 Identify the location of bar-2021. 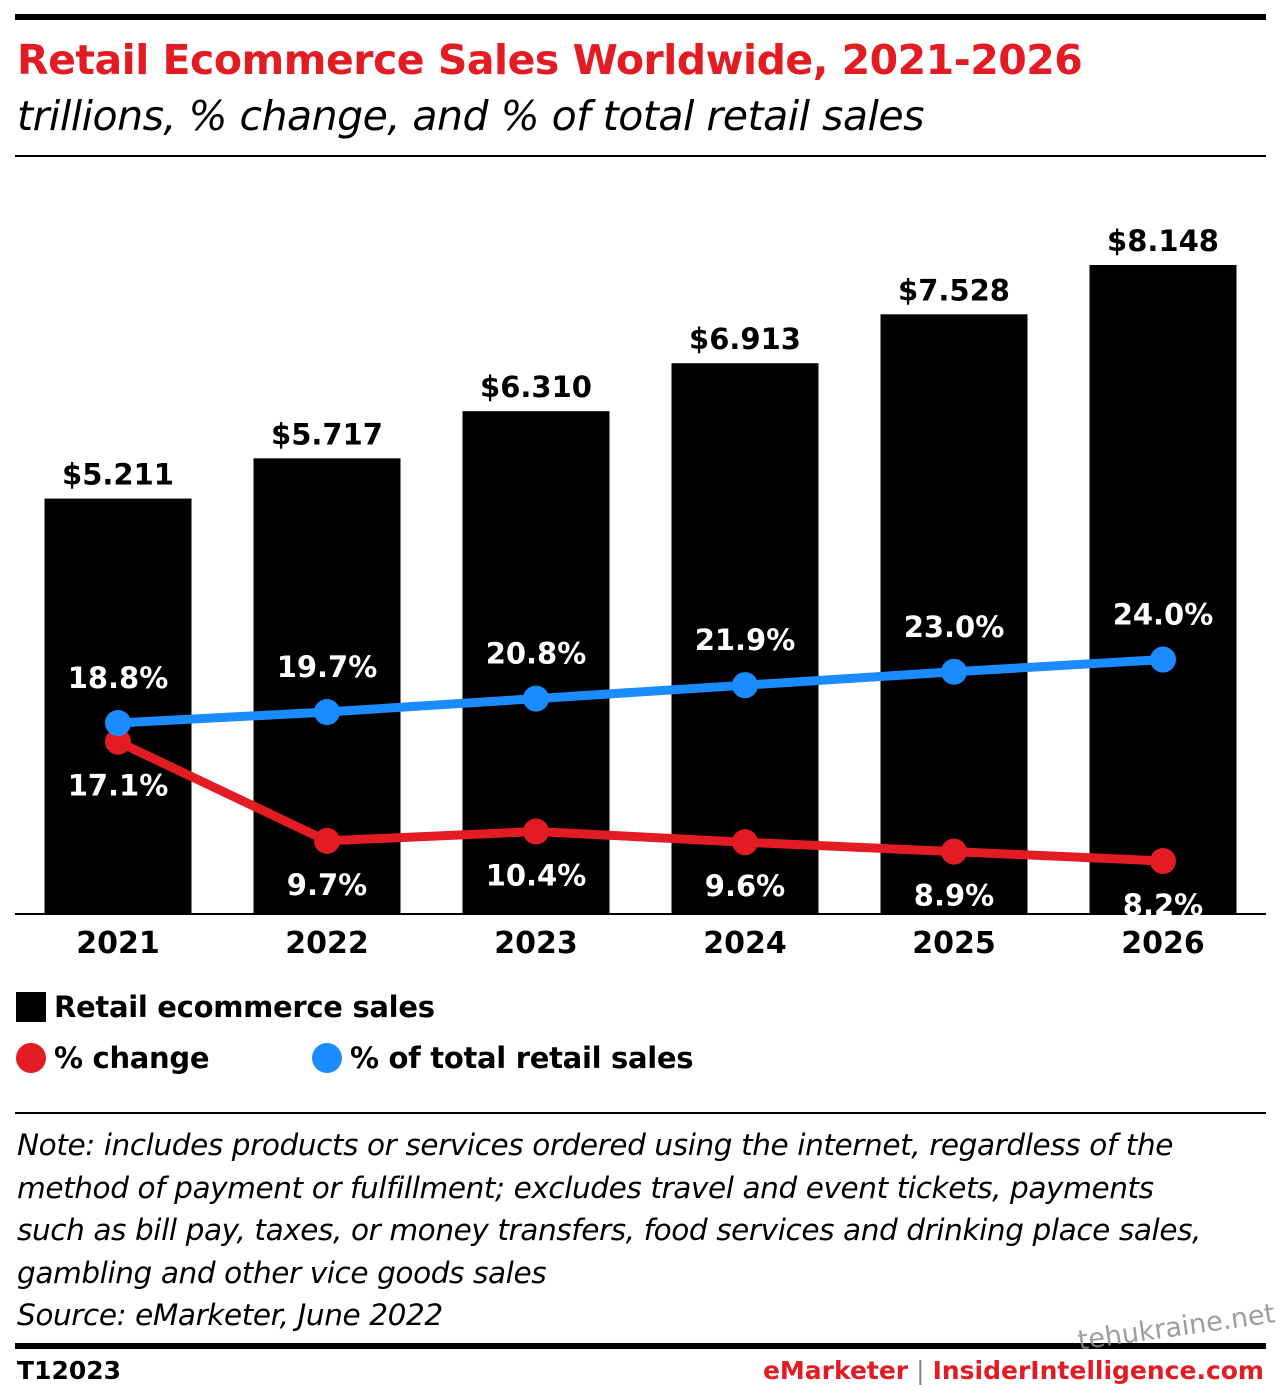
(118, 705).